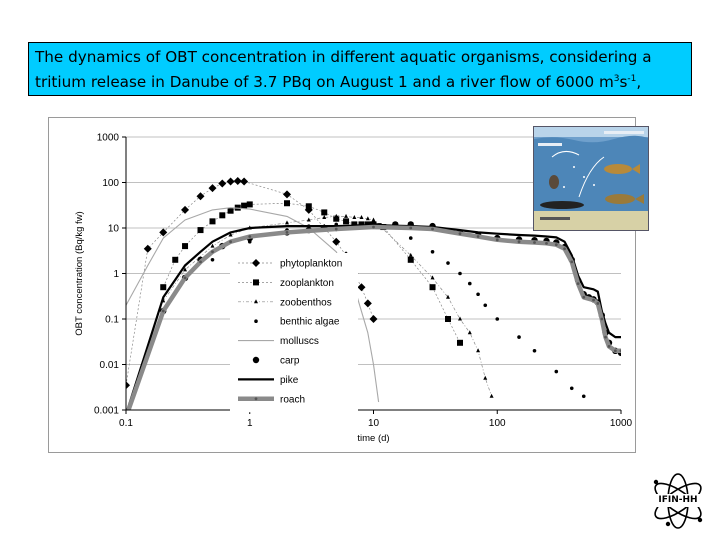  I want to click on y-tick-label: 1, so click(116, 274).